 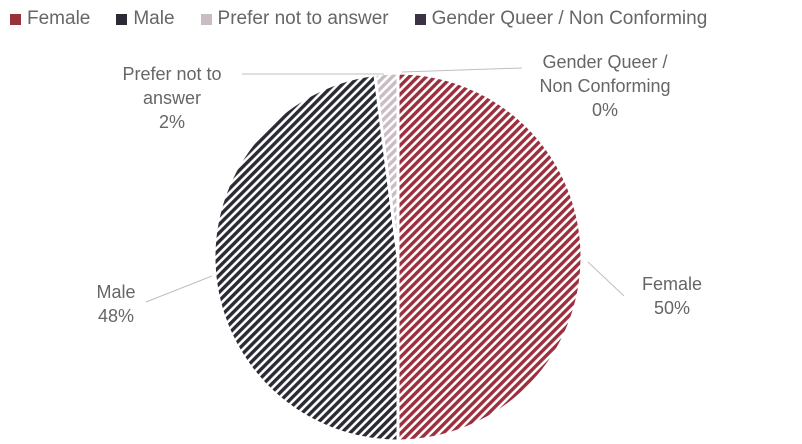 I want to click on legend-item: Male, so click(x=145, y=19).